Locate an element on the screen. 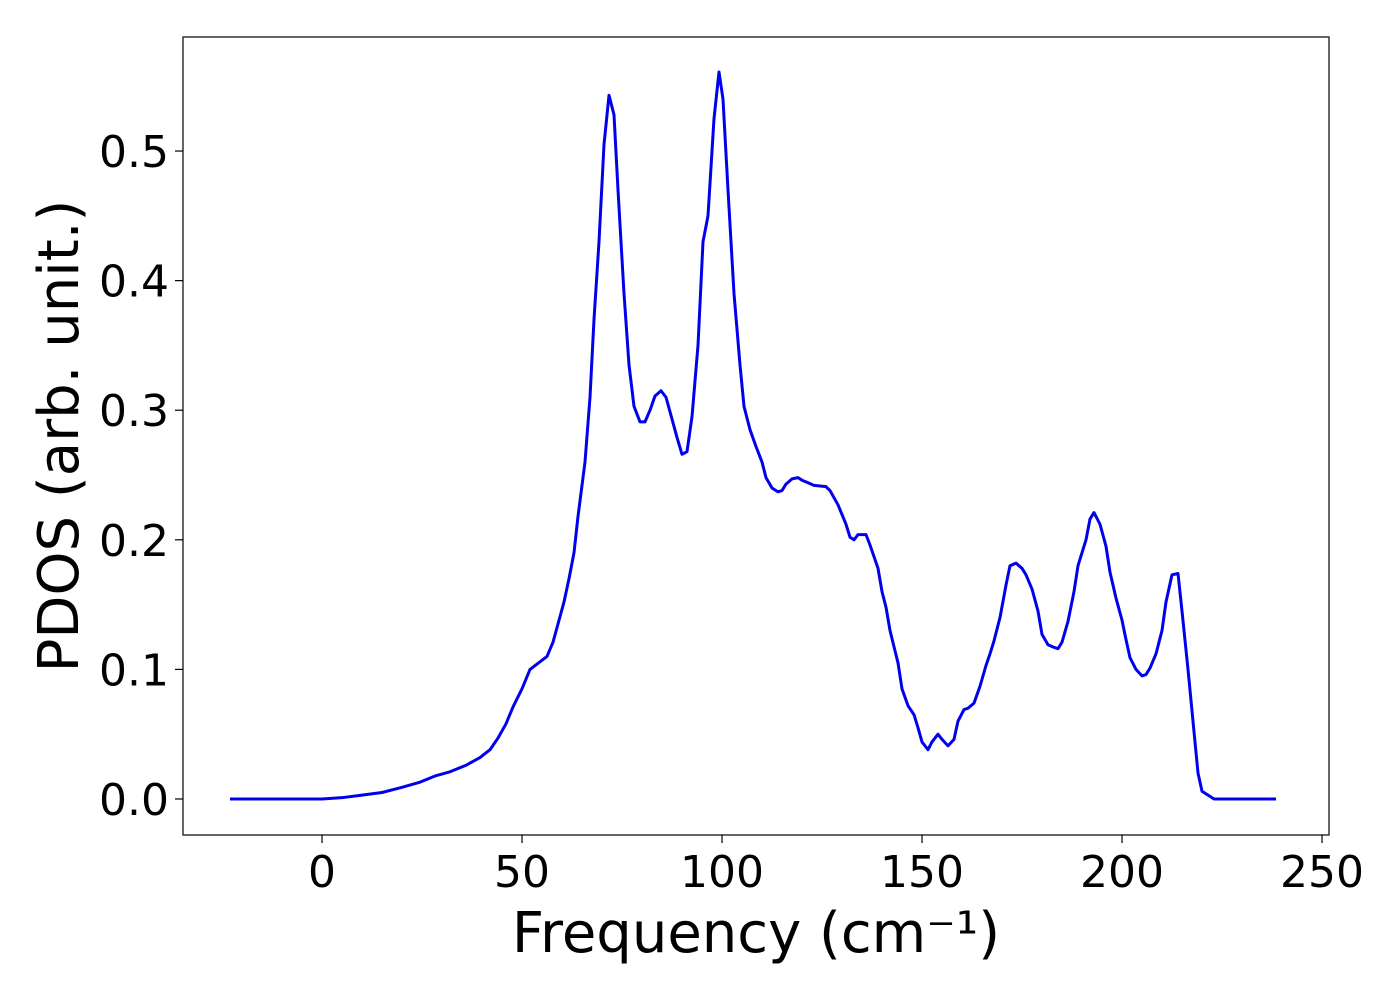 The image size is (1400, 1000). y-tick-label: 0.1 is located at coordinates (134, 670).